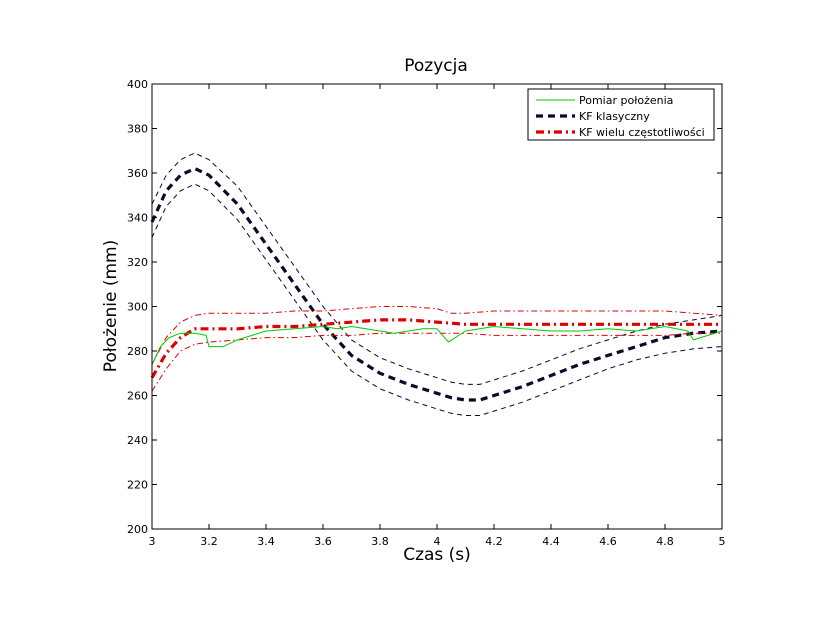  What do you see at coordinates (436, 66) in the screenshot?
I see `chart-title: Pozycja` at bounding box center [436, 66].